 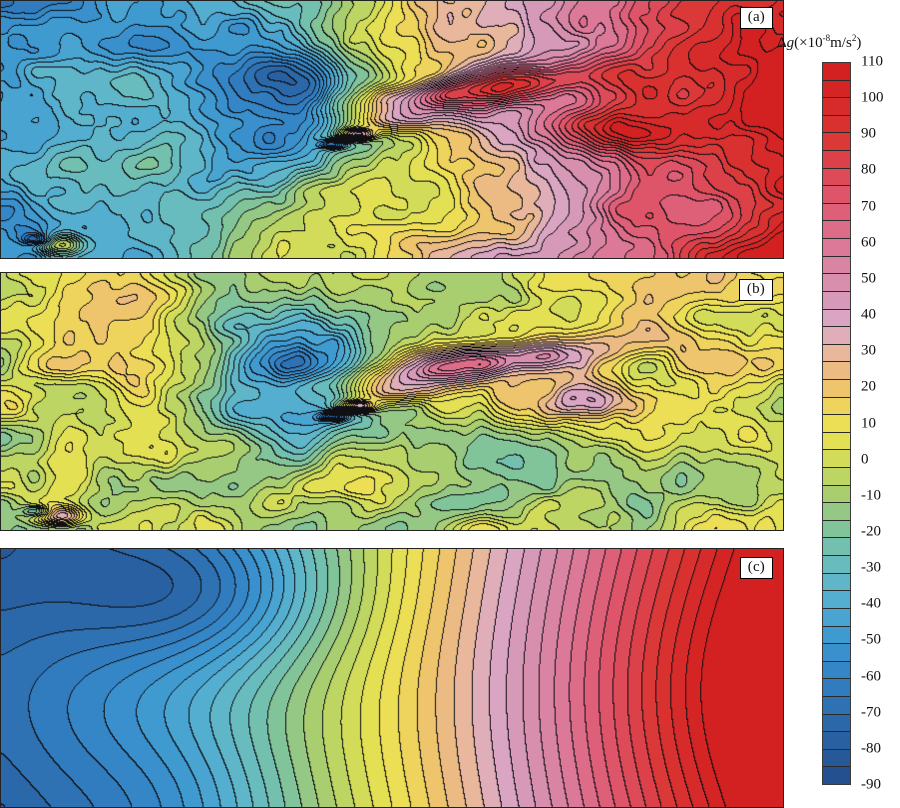 I want to click on colorbar-tick: -60, so click(x=871, y=676).